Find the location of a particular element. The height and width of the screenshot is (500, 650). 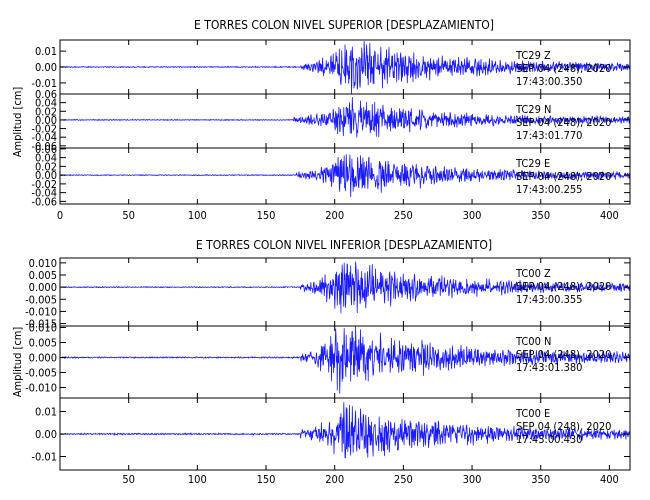

fig1-xtick-label: 400 is located at coordinates (609, 479).